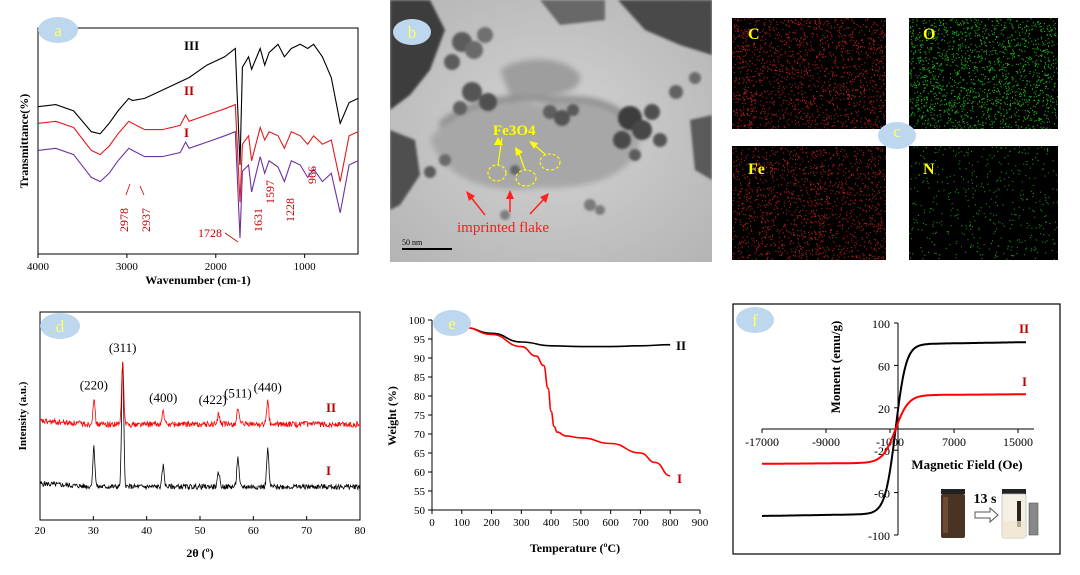 The height and width of the screenshot is (575, 1080). Describe the element at coordinates (945, 515) in the screenshot. I see `vial-highlight` at that location.